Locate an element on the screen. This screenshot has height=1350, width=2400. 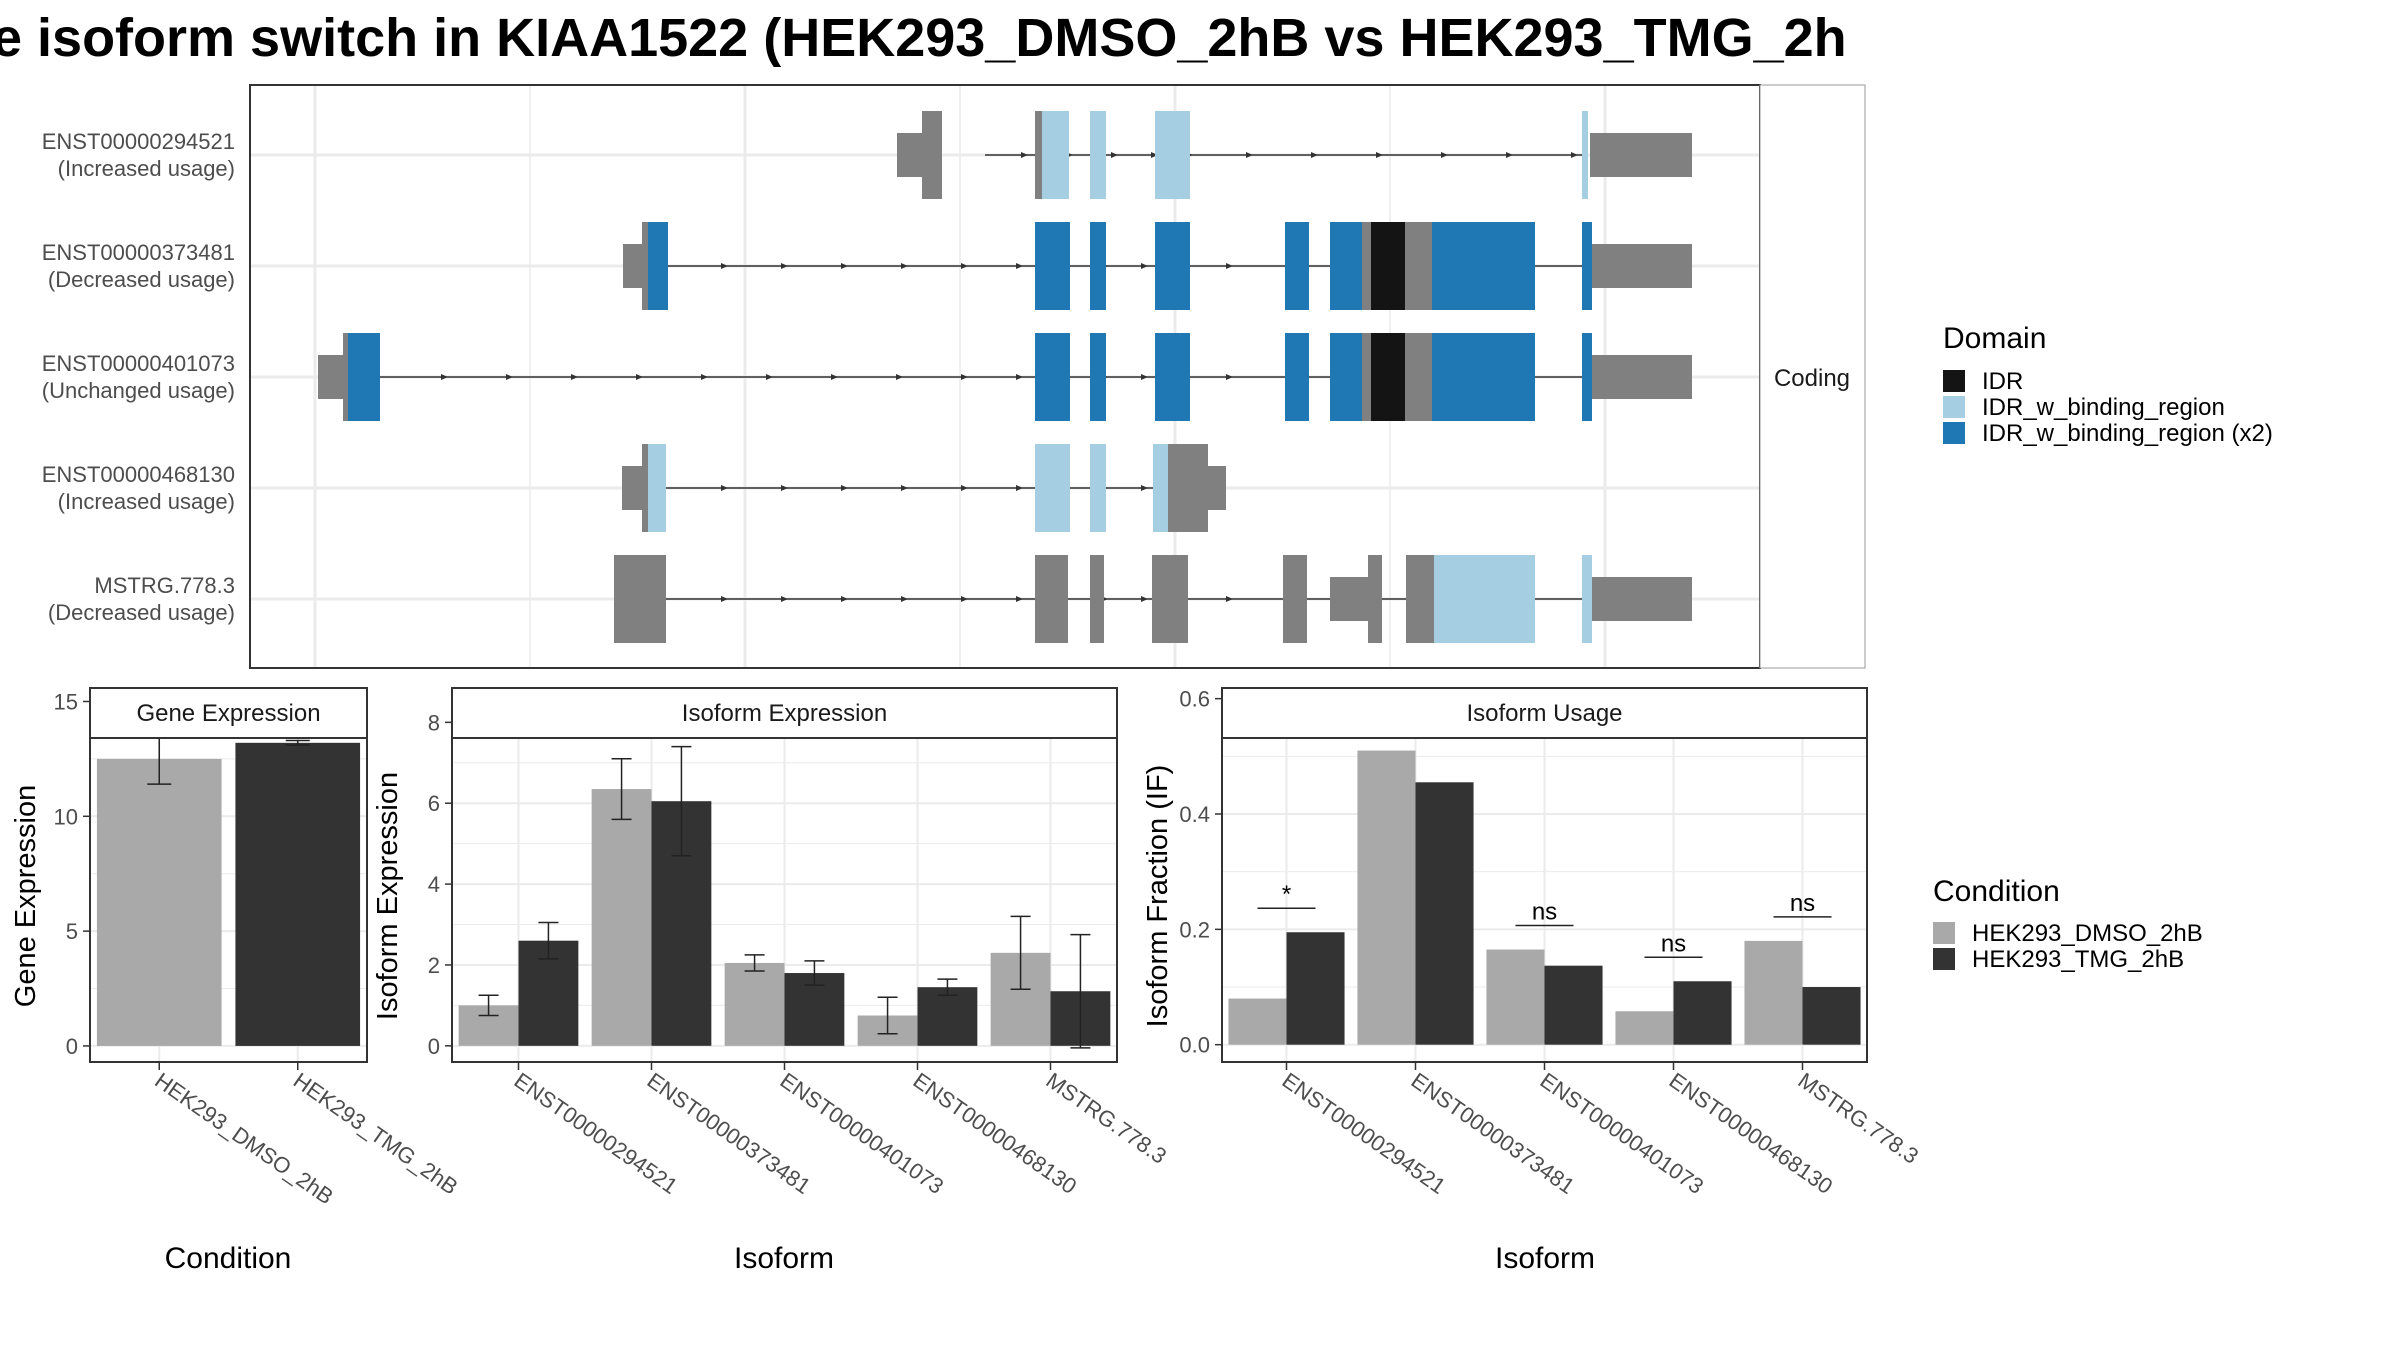
y-tick-label: 0 is located at coordinates (72, 1046).